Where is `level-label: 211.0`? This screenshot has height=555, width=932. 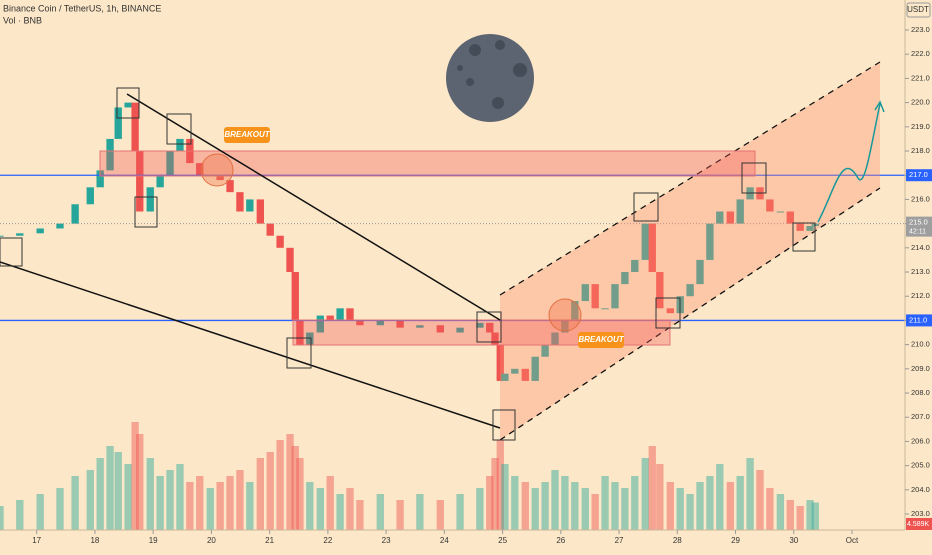
level-label: 211.0 is located at coordinates (918, 319).